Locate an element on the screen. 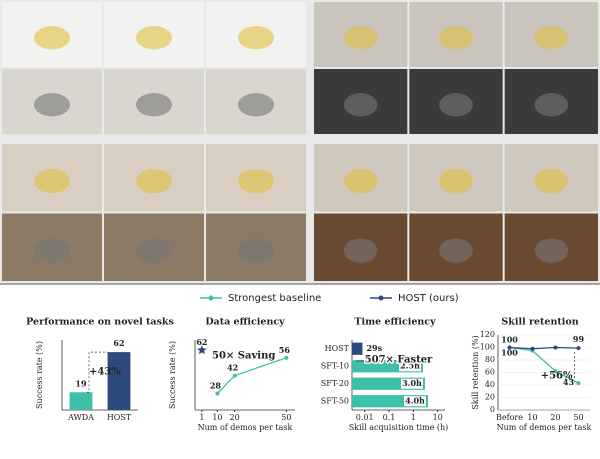 This screenshot has width=600, height=459. data-label: 43 is located at coordinates (569, 382).